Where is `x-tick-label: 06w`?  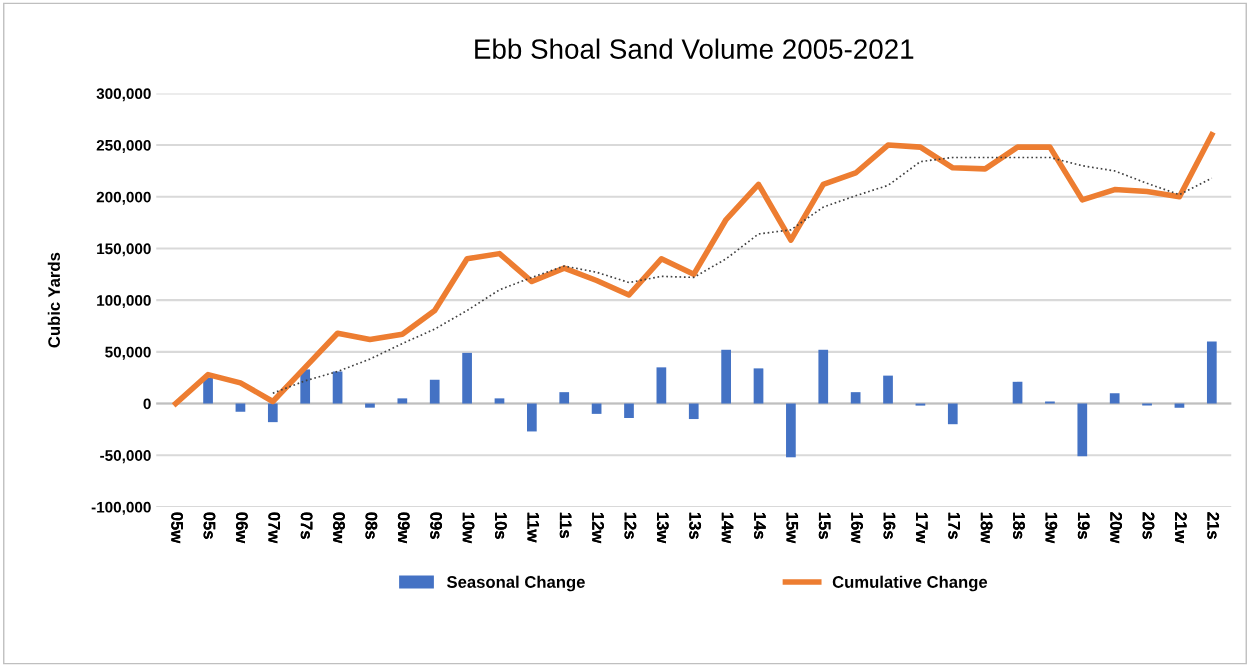 x-tick-label: 06w is located at coordinates (241, 528).